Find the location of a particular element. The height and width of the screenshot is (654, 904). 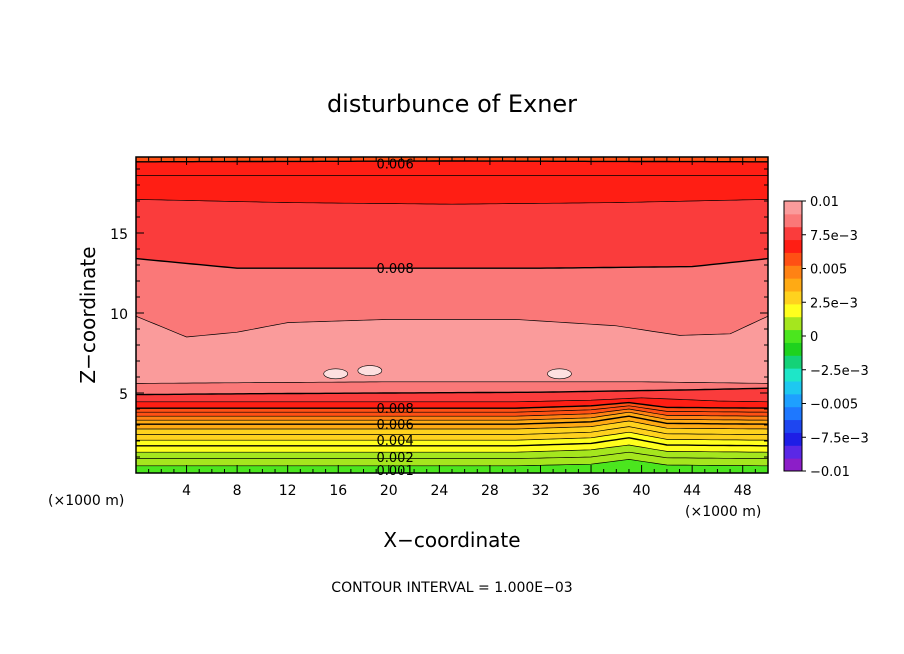

colorbar is located at coordinates (794, 336).